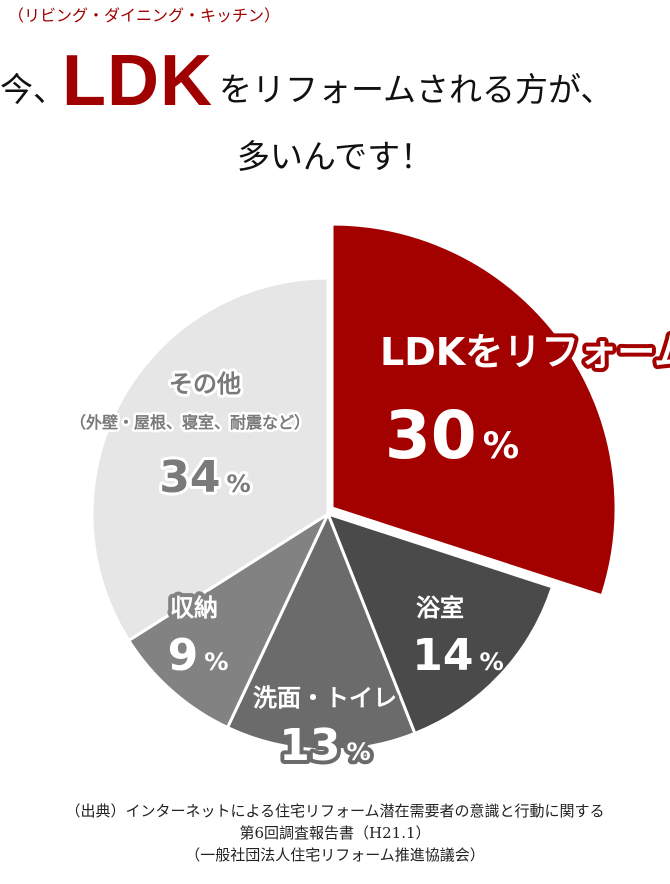  What do you see at coordinates (144, 15) in the screenshot?
I see `subtitle: （リビング・ダイニング・キッチン）` at bounding box center [144, 15].